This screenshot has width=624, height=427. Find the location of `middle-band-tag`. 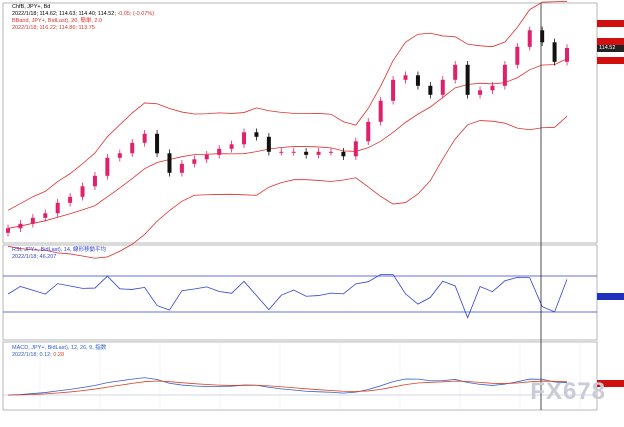

middle-band-tag is located at coordinates (610, 41).